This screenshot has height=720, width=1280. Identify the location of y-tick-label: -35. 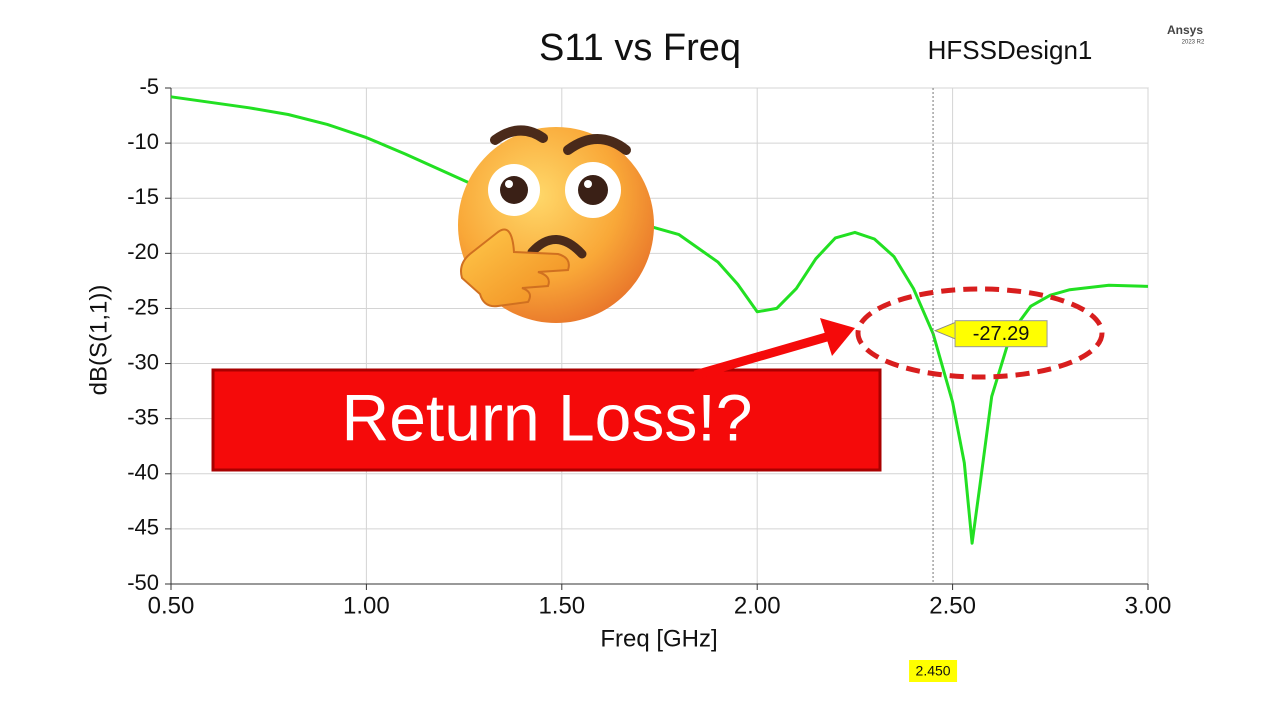
(143, 416).